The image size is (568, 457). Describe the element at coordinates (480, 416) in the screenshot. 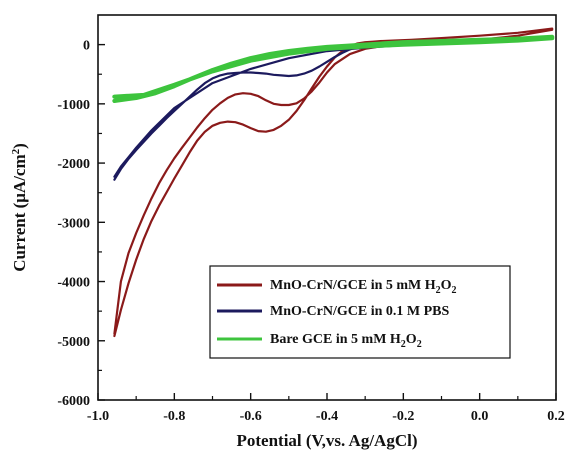

I see `x-tick-label: 0.0` at that location.